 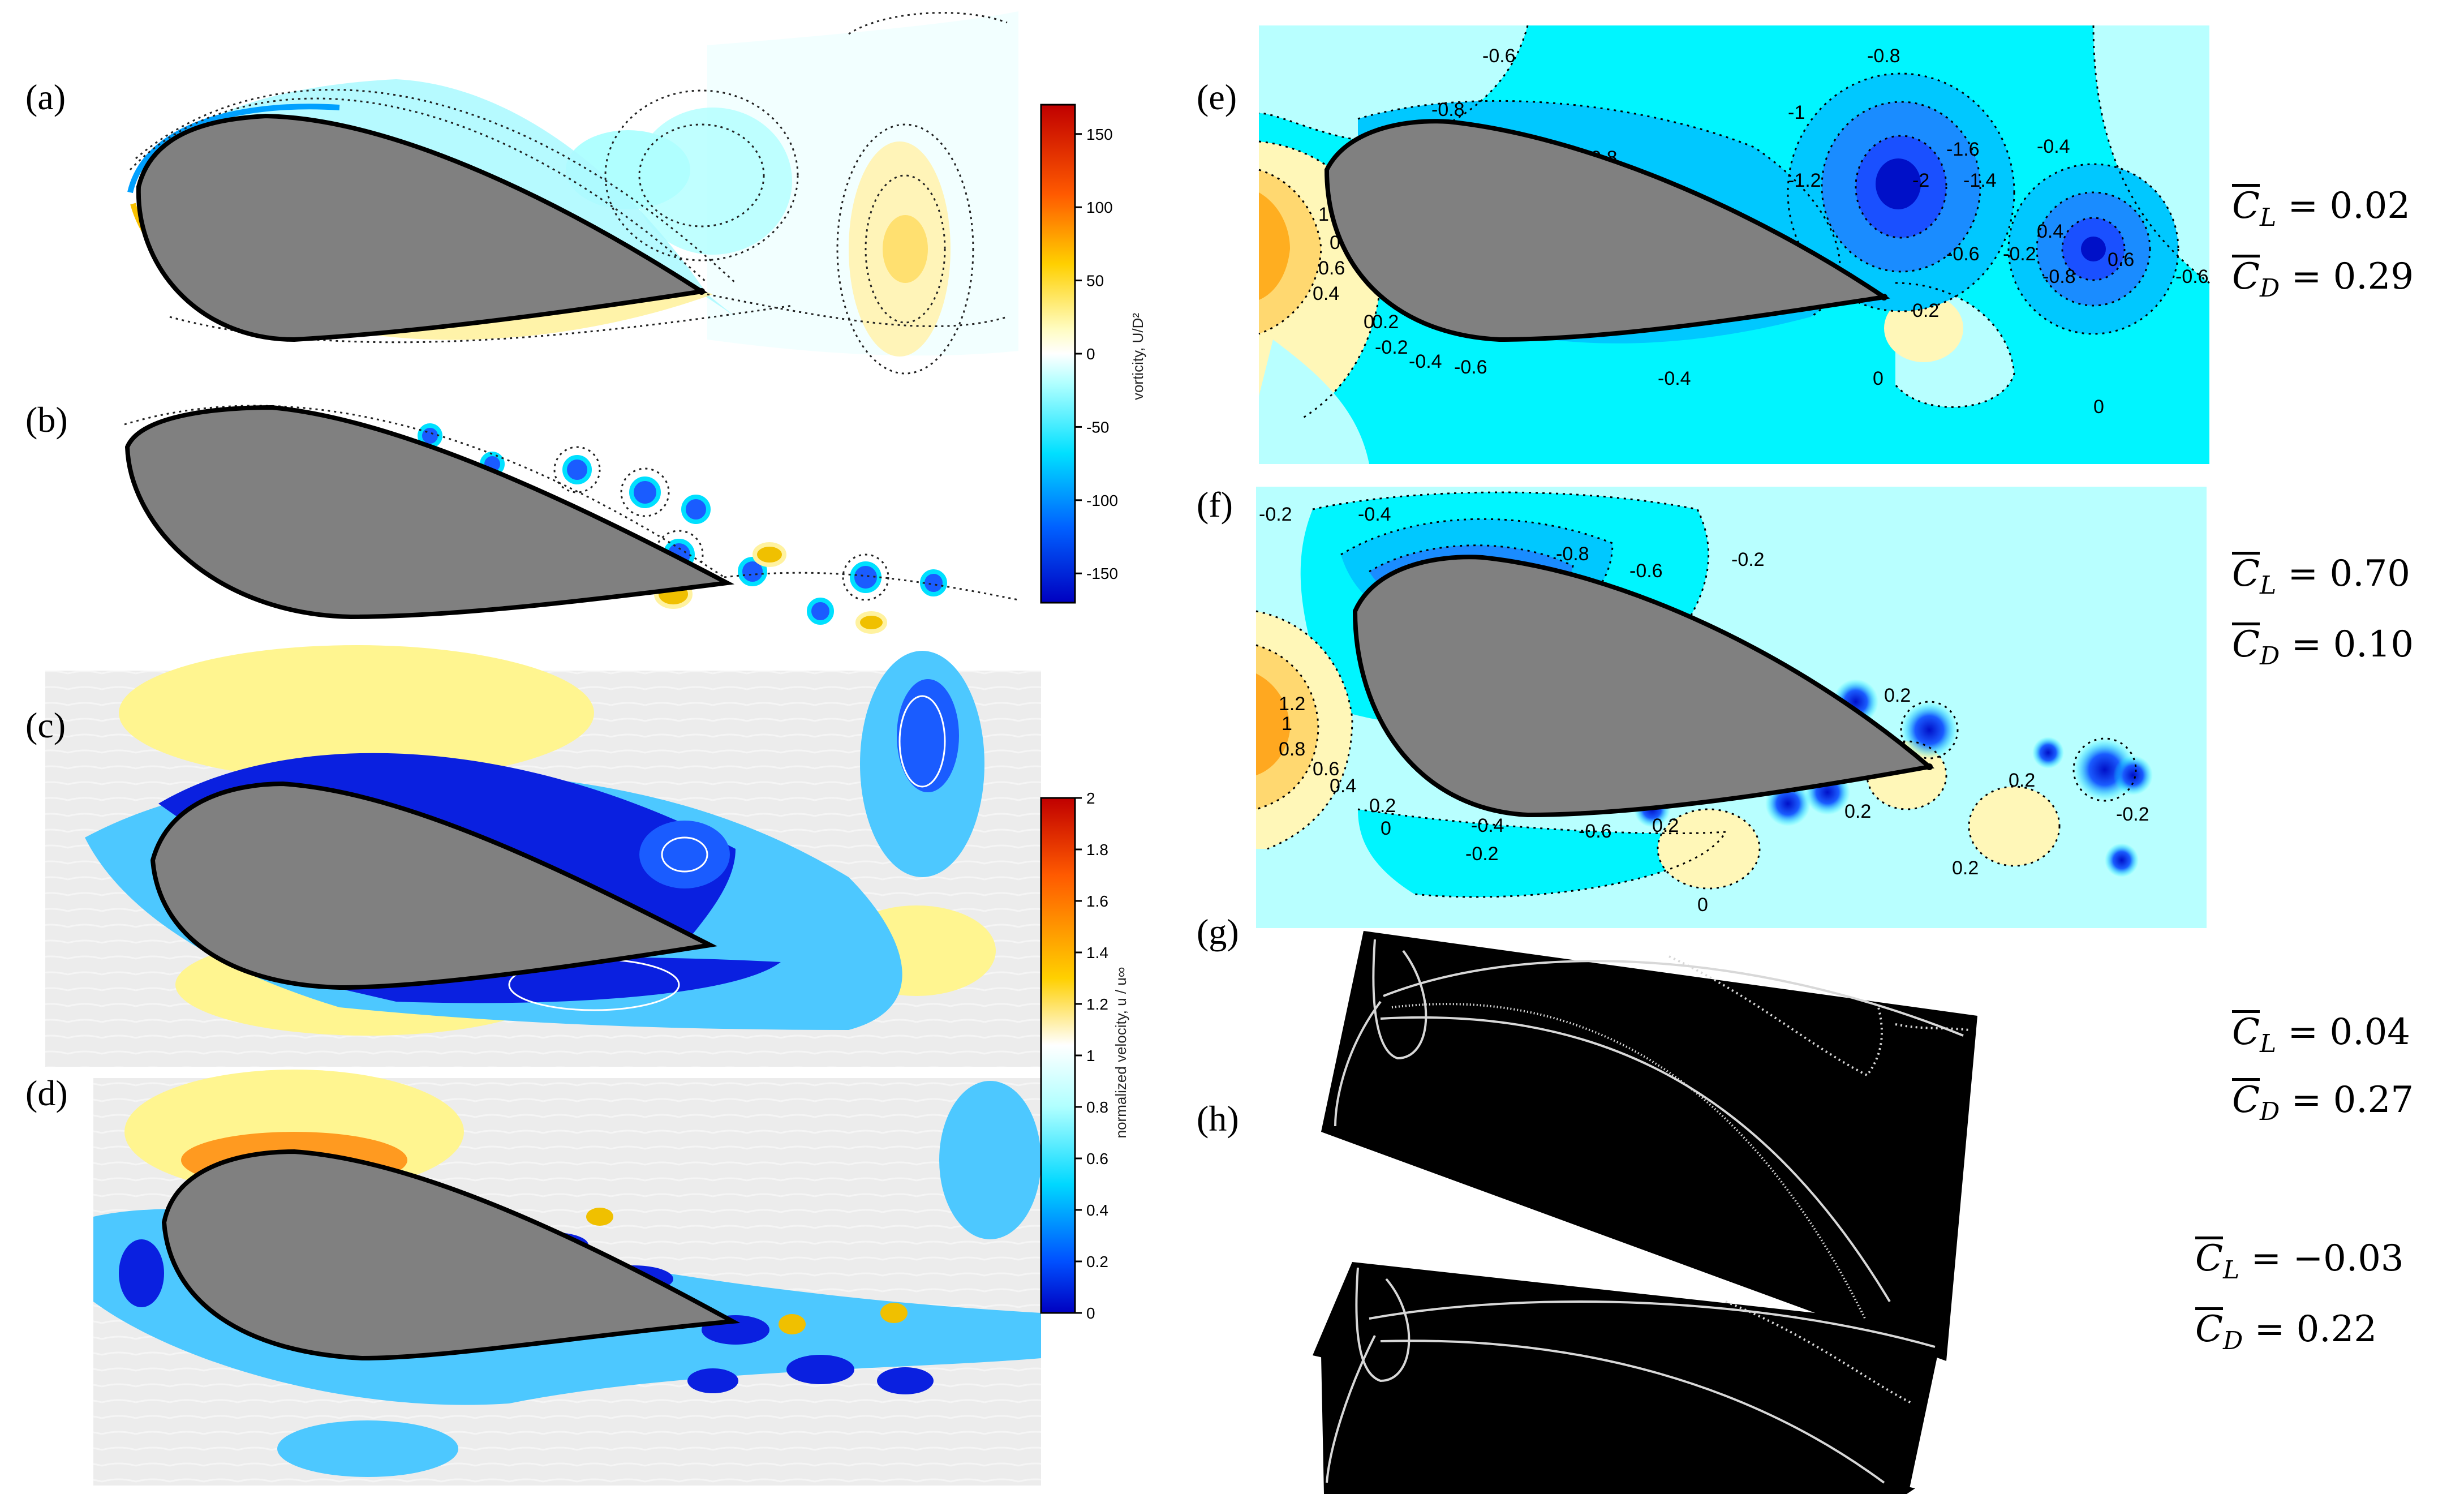 What do you see at coordinates (1796, 112) in the screenshot?
I see `contour-label-e: -1` at bounding box center [1796, 112].